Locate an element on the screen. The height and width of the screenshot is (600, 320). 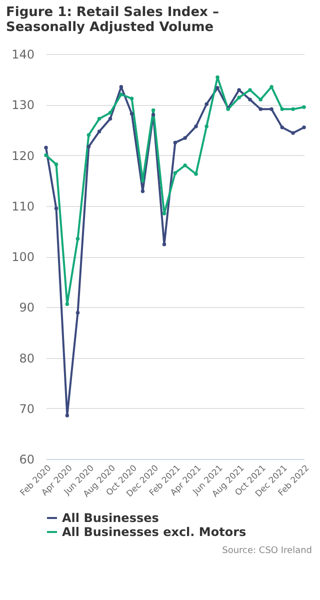
y-tick-label: 60 is located at coordinates (26, 459).